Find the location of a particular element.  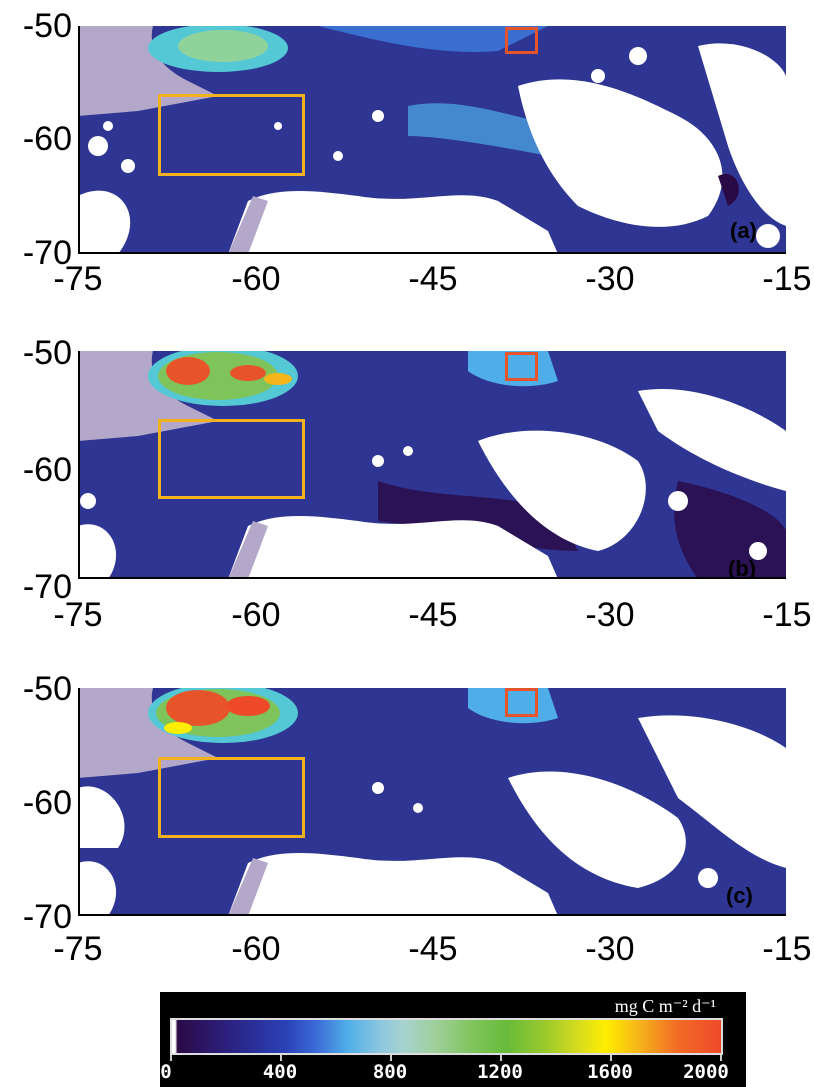

colorbar: mg C m⁻² d⁻¹ 0 400 800 1200 1600 2000 is located at coordinates (453, 1039).